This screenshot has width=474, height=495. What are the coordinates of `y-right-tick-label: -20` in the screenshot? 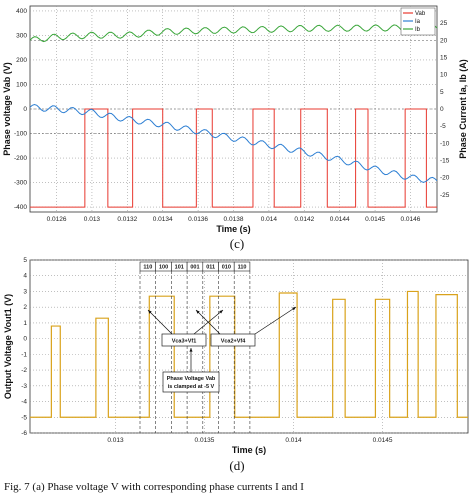 It's located at (445, 178).